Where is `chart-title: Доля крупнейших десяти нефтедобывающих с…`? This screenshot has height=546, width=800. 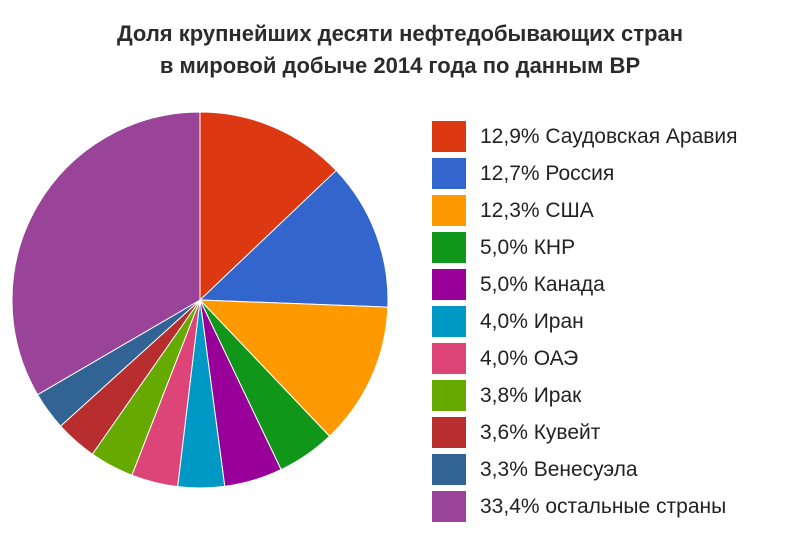
chart-title: Доля крупнейших десяти нефтедобывающих с… is located at coordinates (400, 50).